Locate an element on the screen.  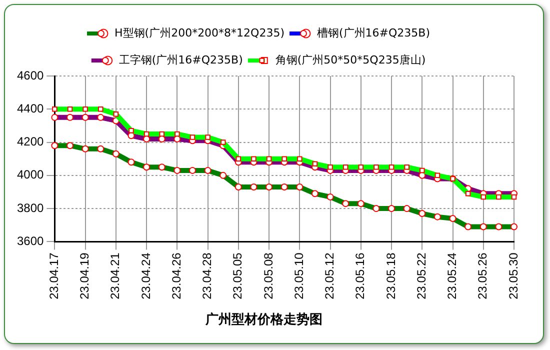
x-tick-label: 23.05.16 is located at coordinates (360, 276).